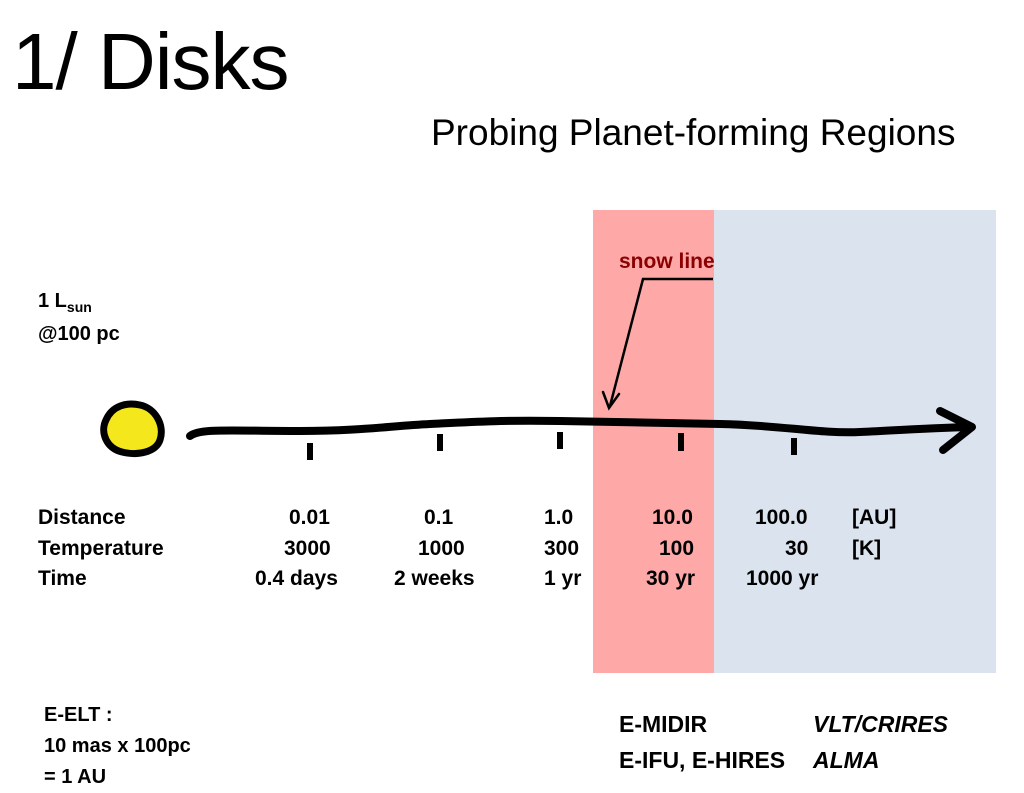  Describe the element at coordinates (846, 760) in the screenshot. I see `other-facility: ALMA` at that location.